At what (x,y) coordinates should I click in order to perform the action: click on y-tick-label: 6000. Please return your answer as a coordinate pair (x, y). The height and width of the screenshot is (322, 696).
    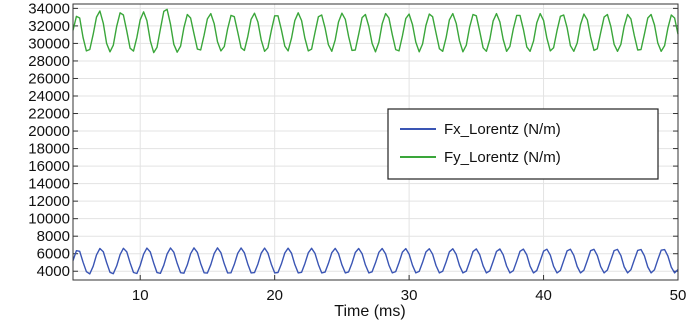
    Looking at the image, I should click on (53, 254).